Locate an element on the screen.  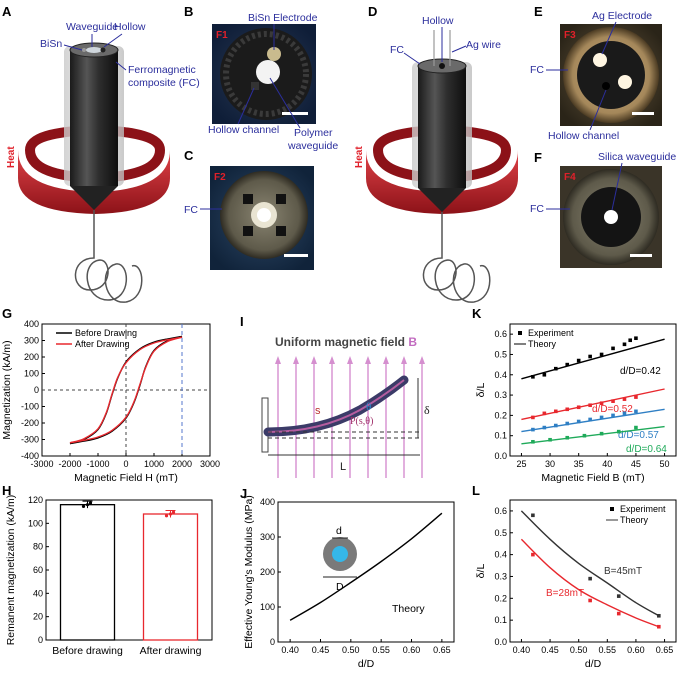
y-tick-label: 0.2 is located at coordinates (500, 598).